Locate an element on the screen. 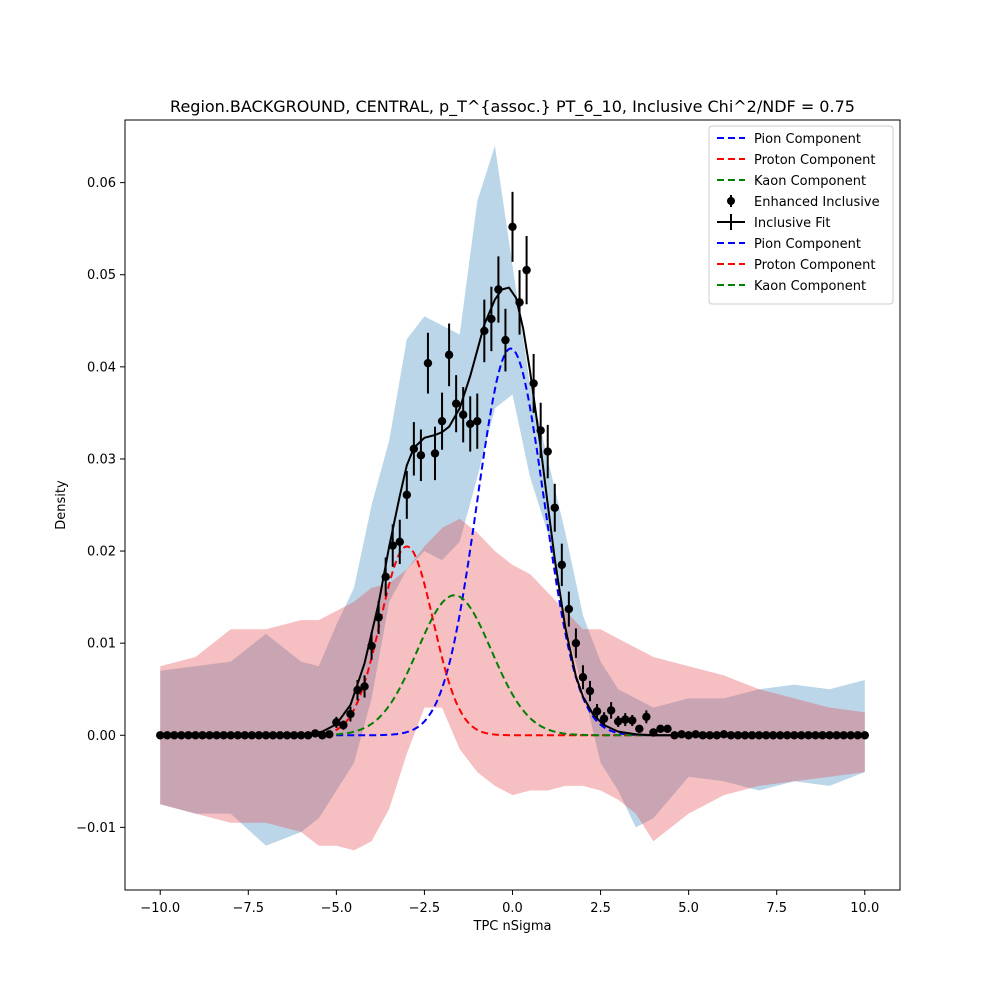 The image size is (1000, 1000). x-tick-label: −10.0 is located at coordinates (160, 908).